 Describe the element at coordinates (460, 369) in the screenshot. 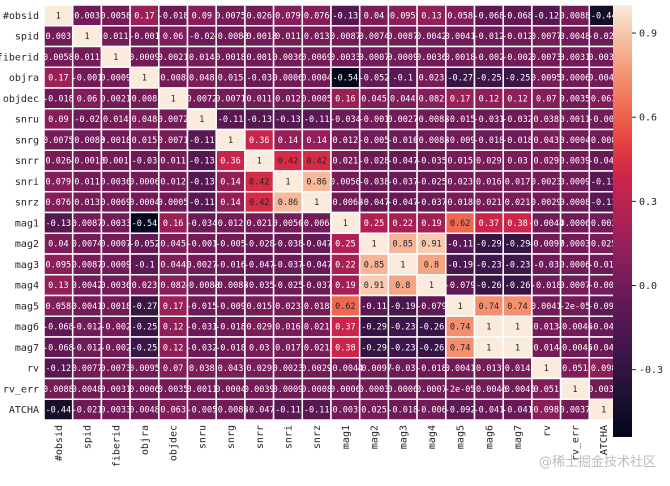

I see `cell-annotation: 0.0041` at that location.